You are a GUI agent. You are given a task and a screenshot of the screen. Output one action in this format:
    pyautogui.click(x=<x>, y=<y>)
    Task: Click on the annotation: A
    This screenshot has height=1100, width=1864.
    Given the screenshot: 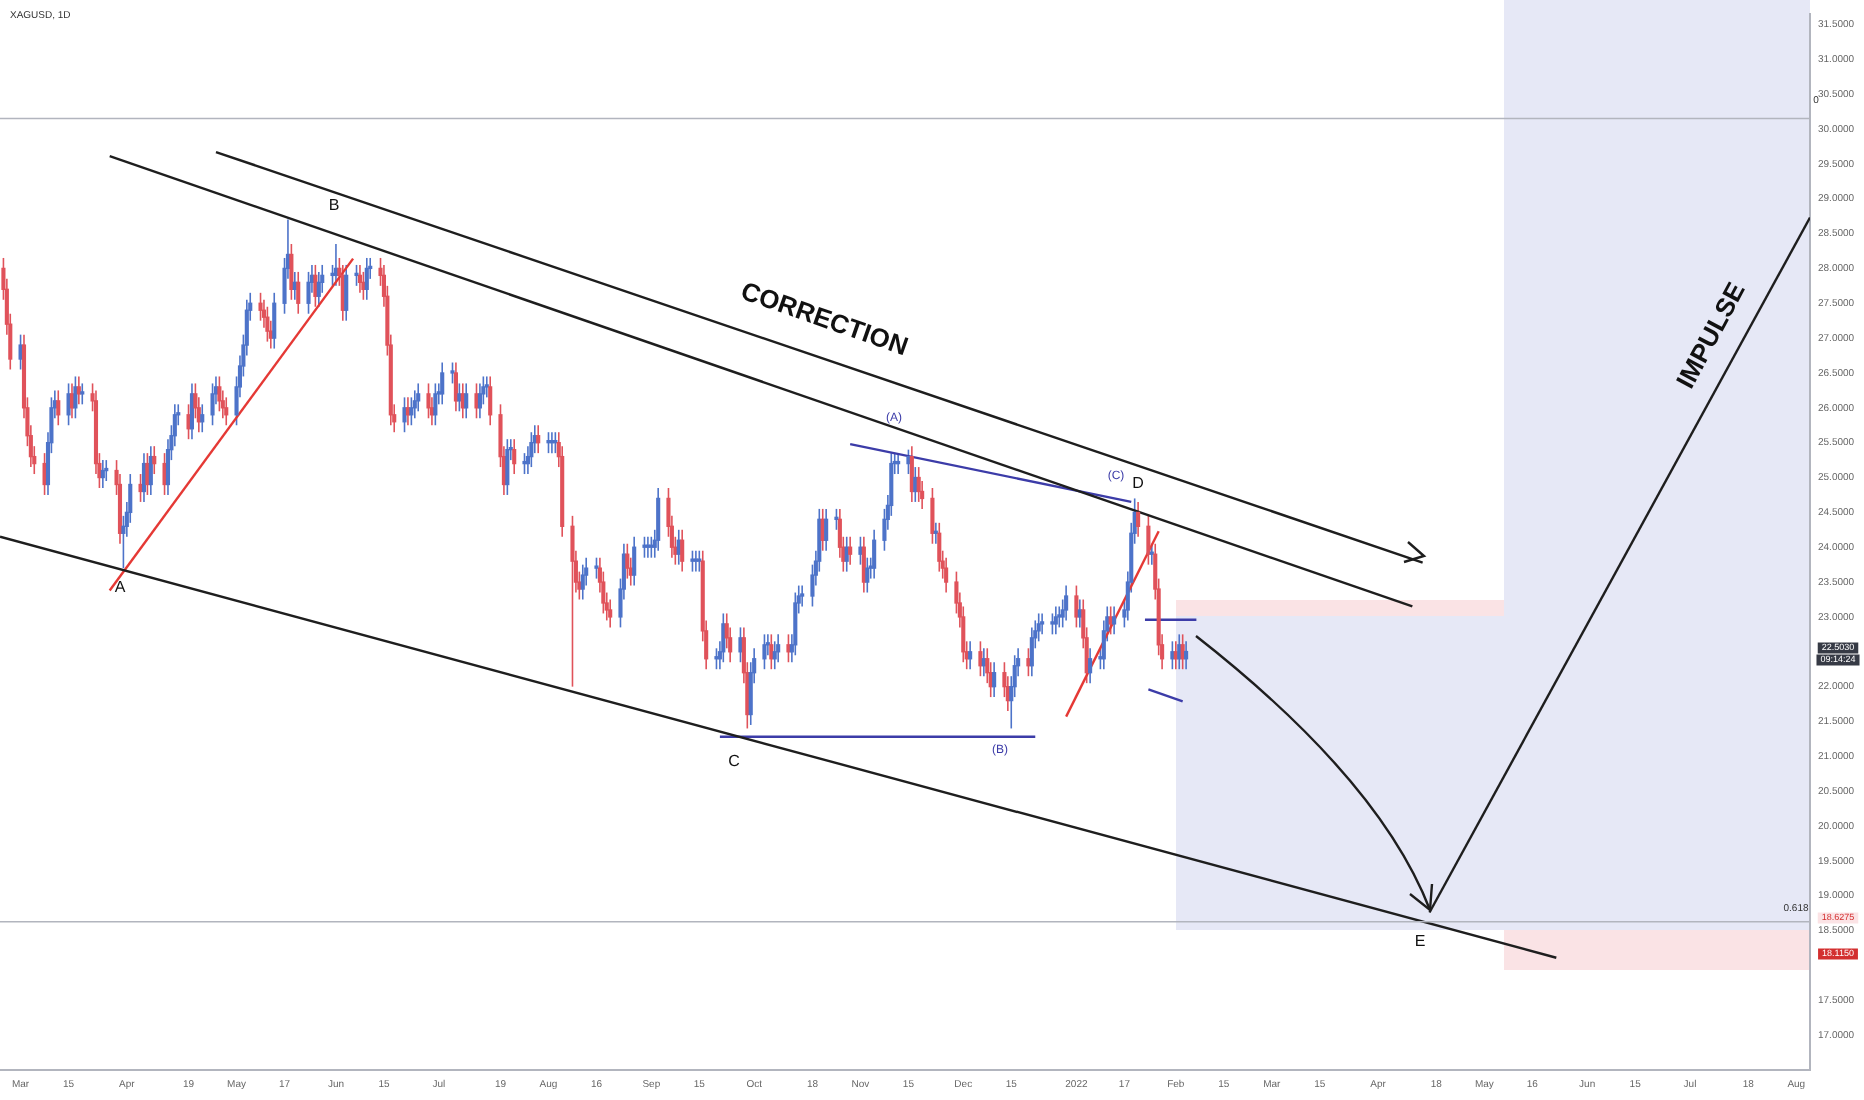 What is the action you would take?
    pyautogui.click(x=120, y=587)
    